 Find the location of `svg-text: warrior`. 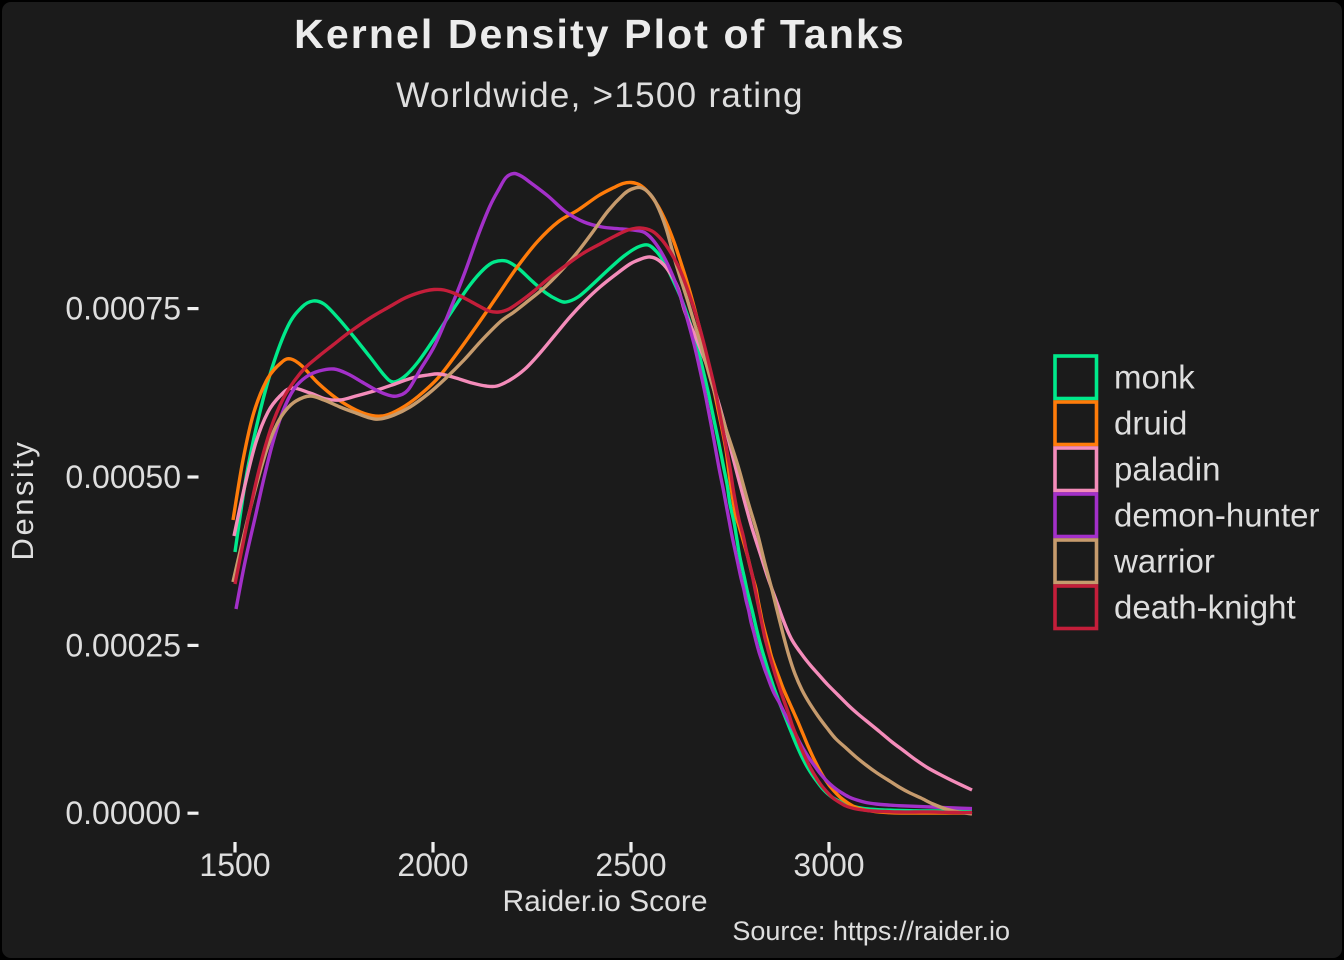

svg-text: warrior is located at coordinates (1164, 561).